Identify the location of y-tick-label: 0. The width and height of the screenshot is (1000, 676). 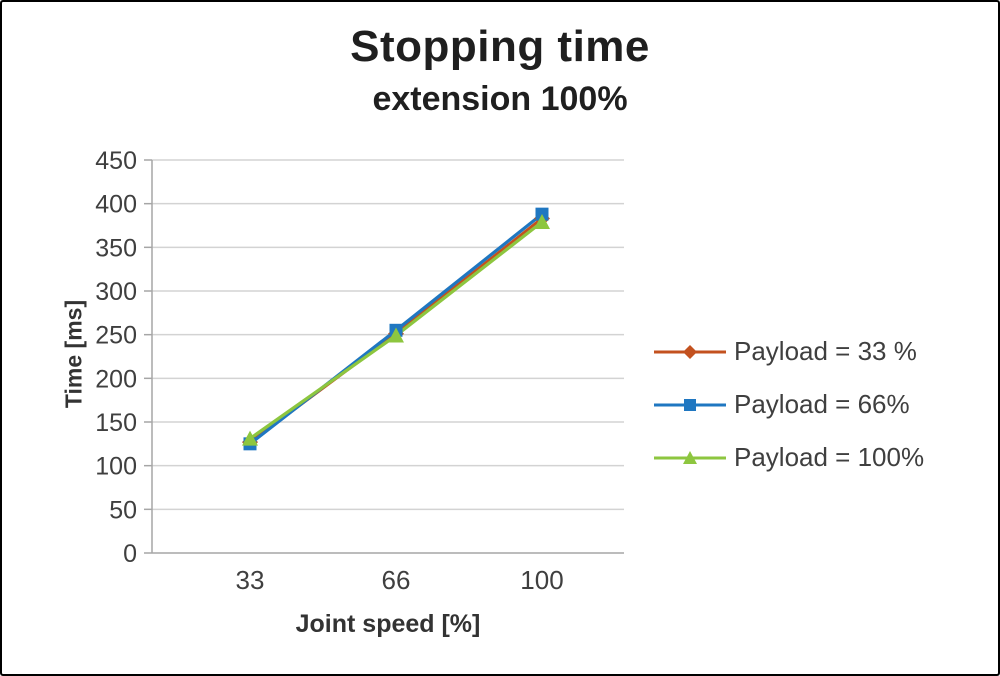
(130, 554).